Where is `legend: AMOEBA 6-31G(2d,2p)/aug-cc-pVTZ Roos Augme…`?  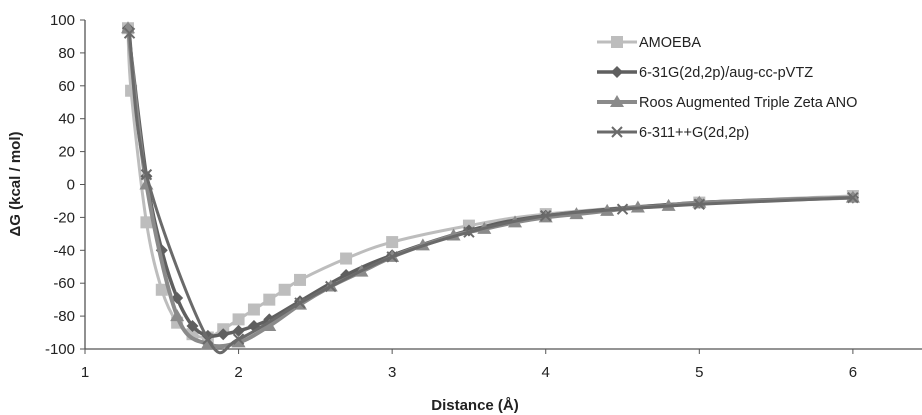 legend: AMOEBA 6-31G(2d,2p)/aug-cc-pVTZ Roos Augme… is located at coordinates (727, 88).